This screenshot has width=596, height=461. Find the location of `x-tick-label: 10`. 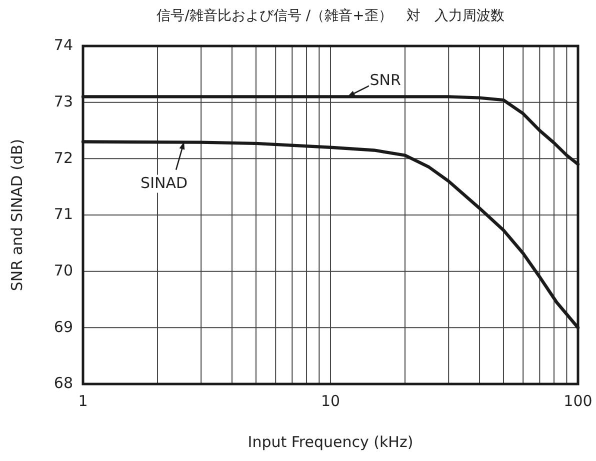

x-tick-label: 10 is located at coordinates (330, 401).